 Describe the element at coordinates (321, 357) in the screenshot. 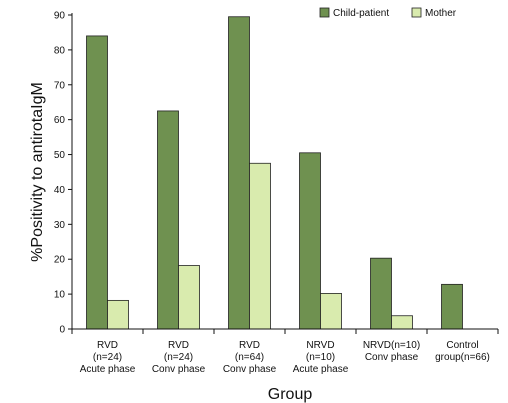

I see `x-category-label: NRVD (n=10) Acute phase` at that location.